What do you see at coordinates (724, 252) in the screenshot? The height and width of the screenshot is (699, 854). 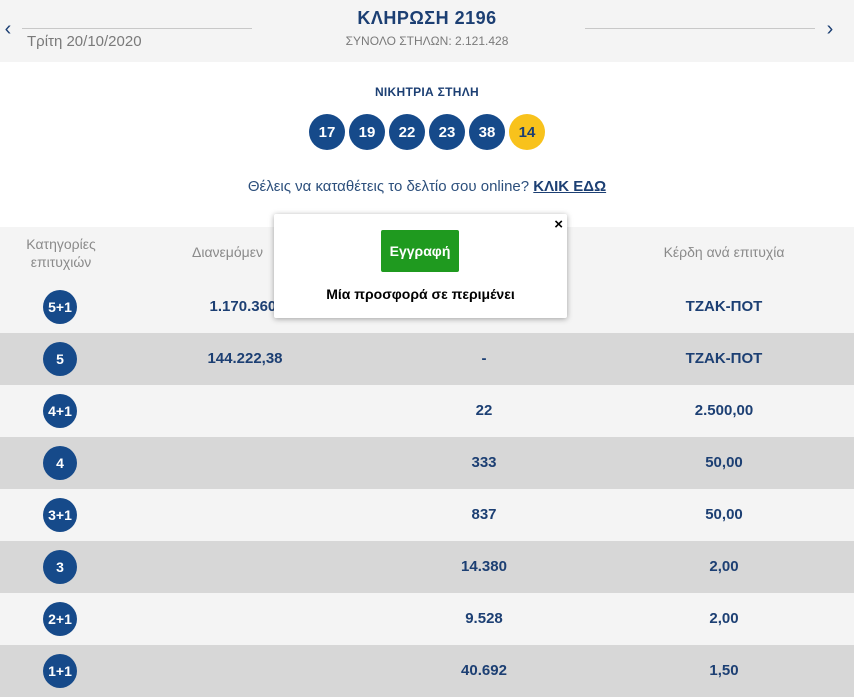 I see `header-per-win: Κέρδη ανά επιτυχία` at bounding box center [724, 252].